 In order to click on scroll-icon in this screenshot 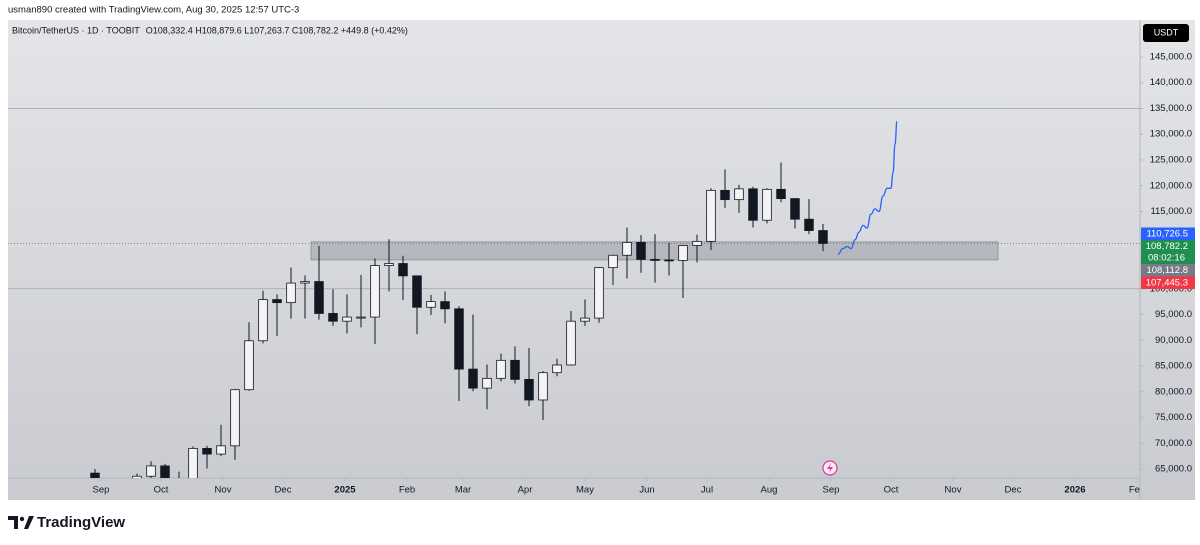, I will do `click(830, 468)`.